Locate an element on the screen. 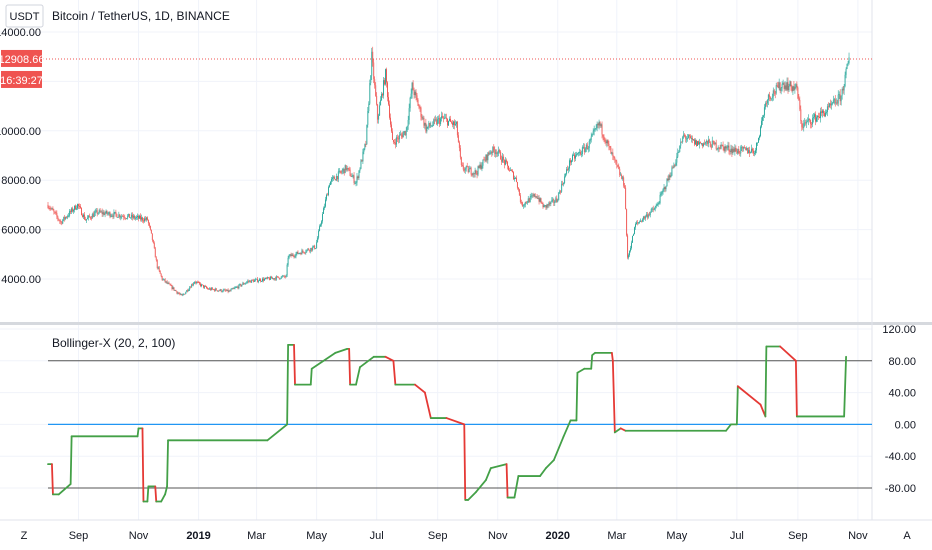 The width and height of the screenshot is (932, 550). auto-button: A is located at coordinates (907, 535).